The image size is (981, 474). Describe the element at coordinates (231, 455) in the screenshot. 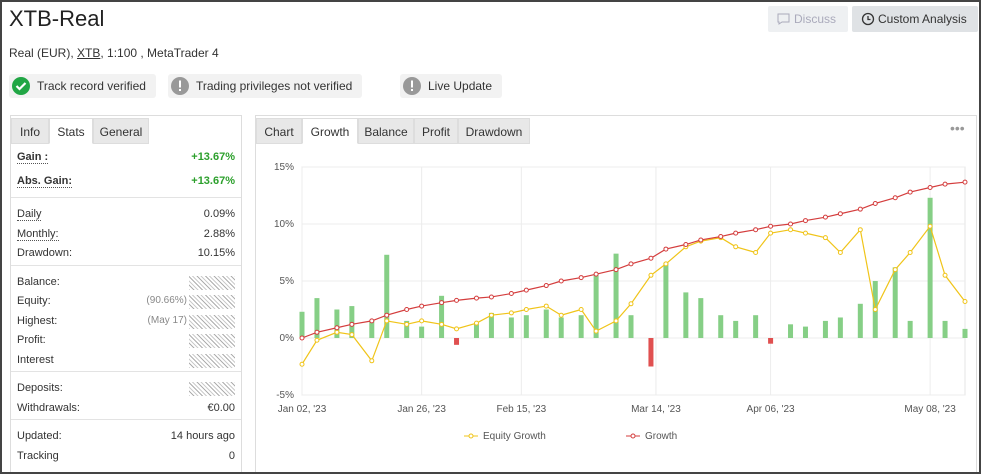

I see `stat-value: 0` at that location.